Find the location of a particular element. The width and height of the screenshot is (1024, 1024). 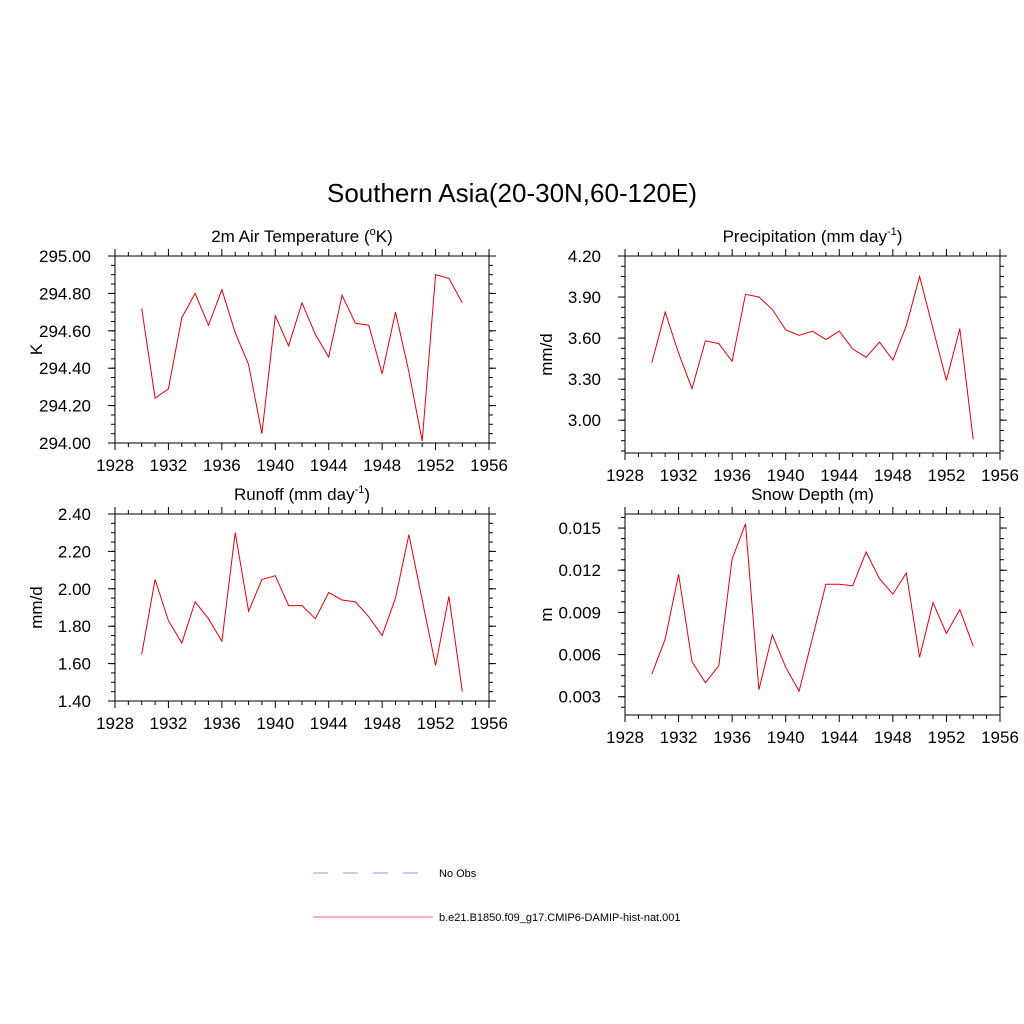

y-axis-label: m is located at coordinates (546, 614).